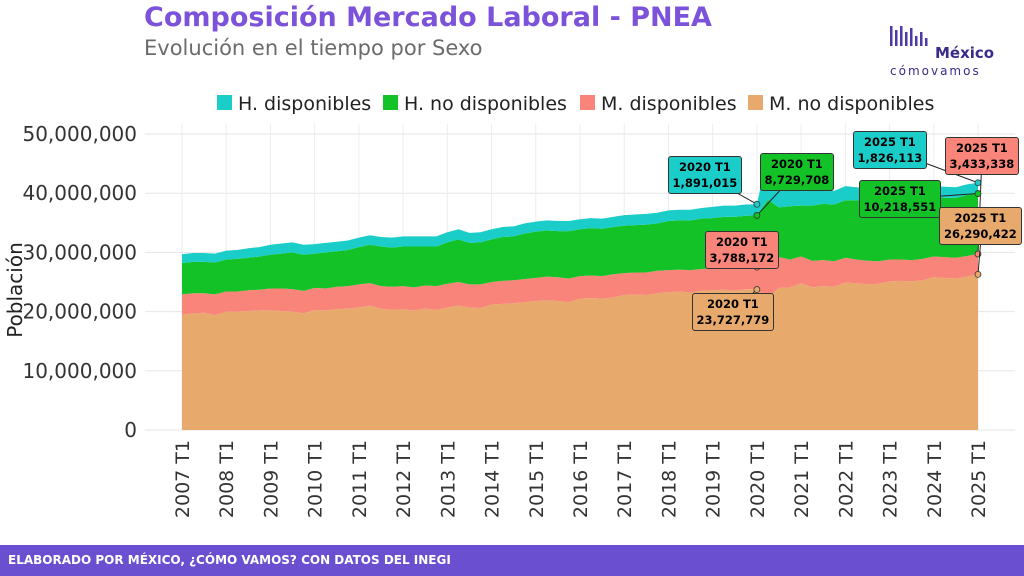 This screenshot has height=576, width=1024. I want to click on y-tick-label: 40,000,000, so click(79, 193).